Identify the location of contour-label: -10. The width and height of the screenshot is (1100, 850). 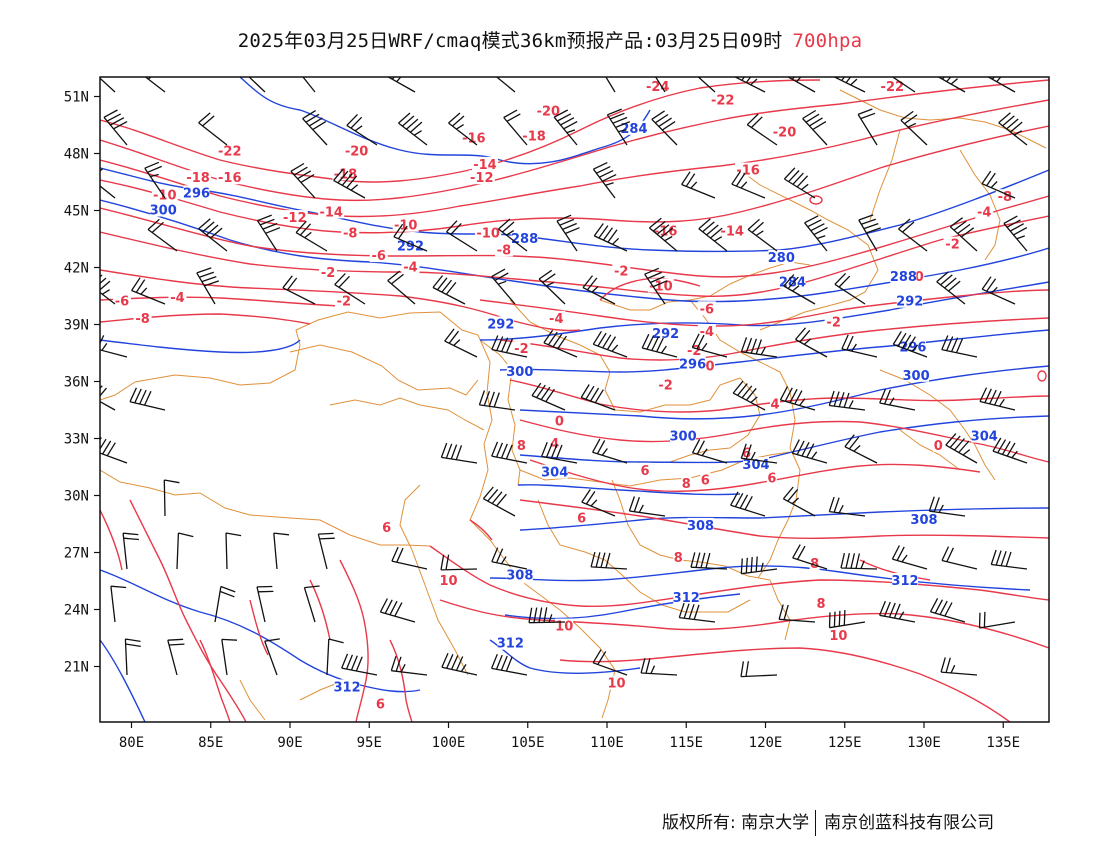
(165, 195).